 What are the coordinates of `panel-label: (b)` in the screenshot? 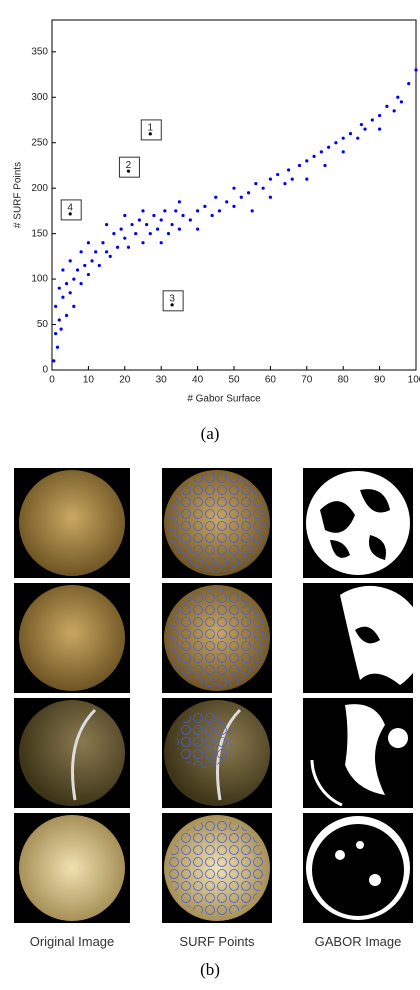 It's located at (210, 969).